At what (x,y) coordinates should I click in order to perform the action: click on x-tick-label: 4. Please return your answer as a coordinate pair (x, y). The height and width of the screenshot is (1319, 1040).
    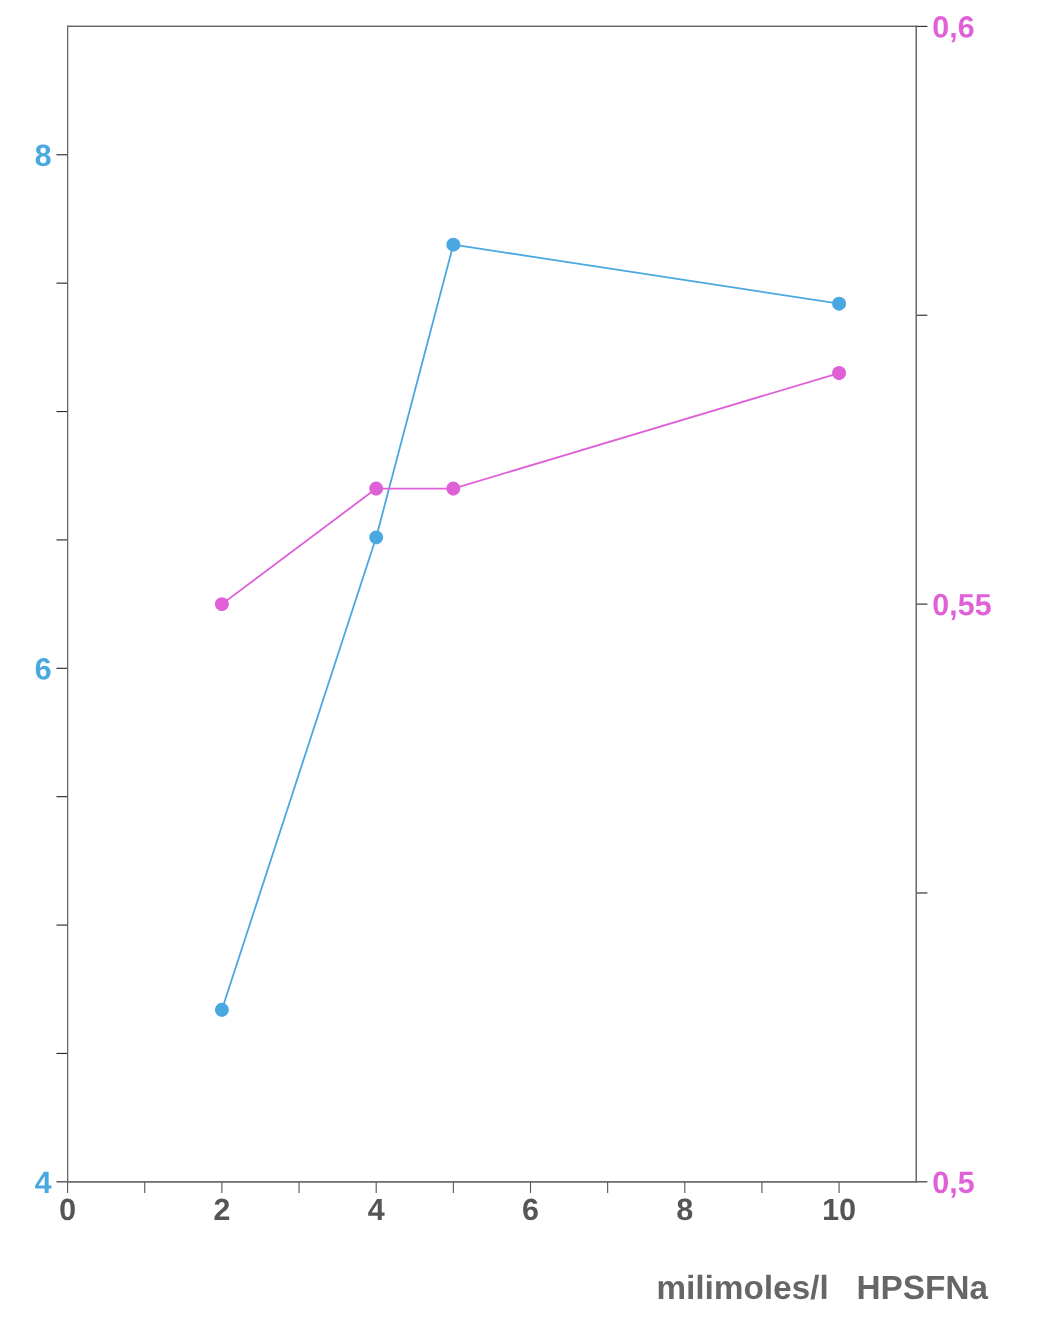
    Looking at the image, I should click on (376, 1209).